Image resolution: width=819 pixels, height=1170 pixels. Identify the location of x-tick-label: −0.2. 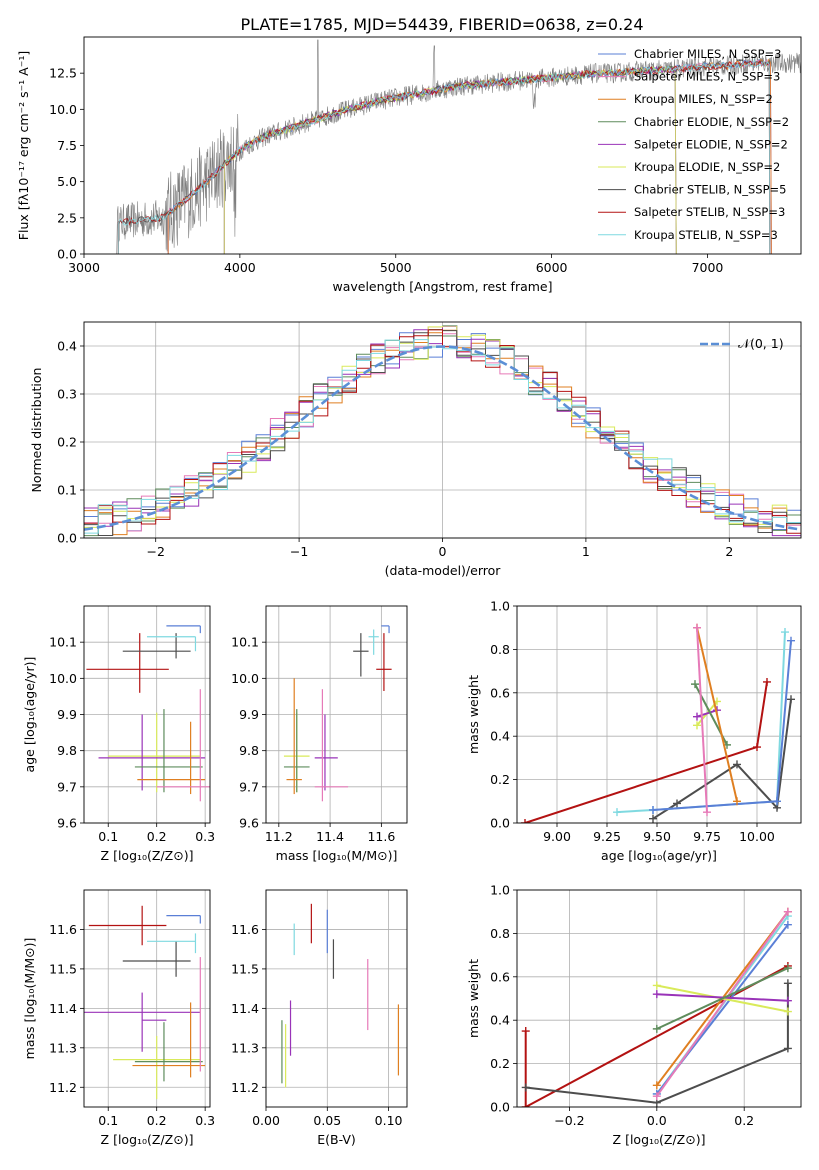
(569, 1120).